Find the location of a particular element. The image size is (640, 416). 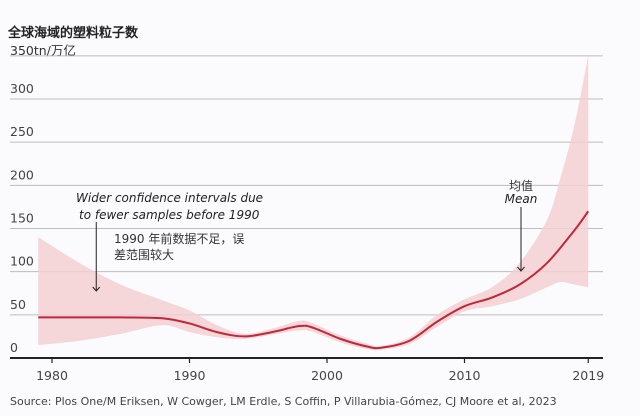

mean-label-cn: 均值 is located at coordinates (521, 185).